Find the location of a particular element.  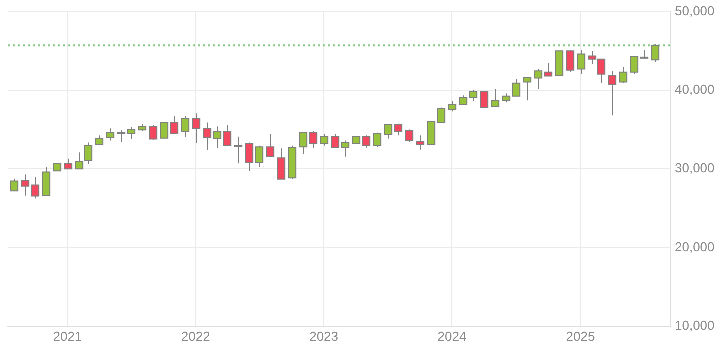

y-tick-label: 20,000 is located at coordinates (695, 246).